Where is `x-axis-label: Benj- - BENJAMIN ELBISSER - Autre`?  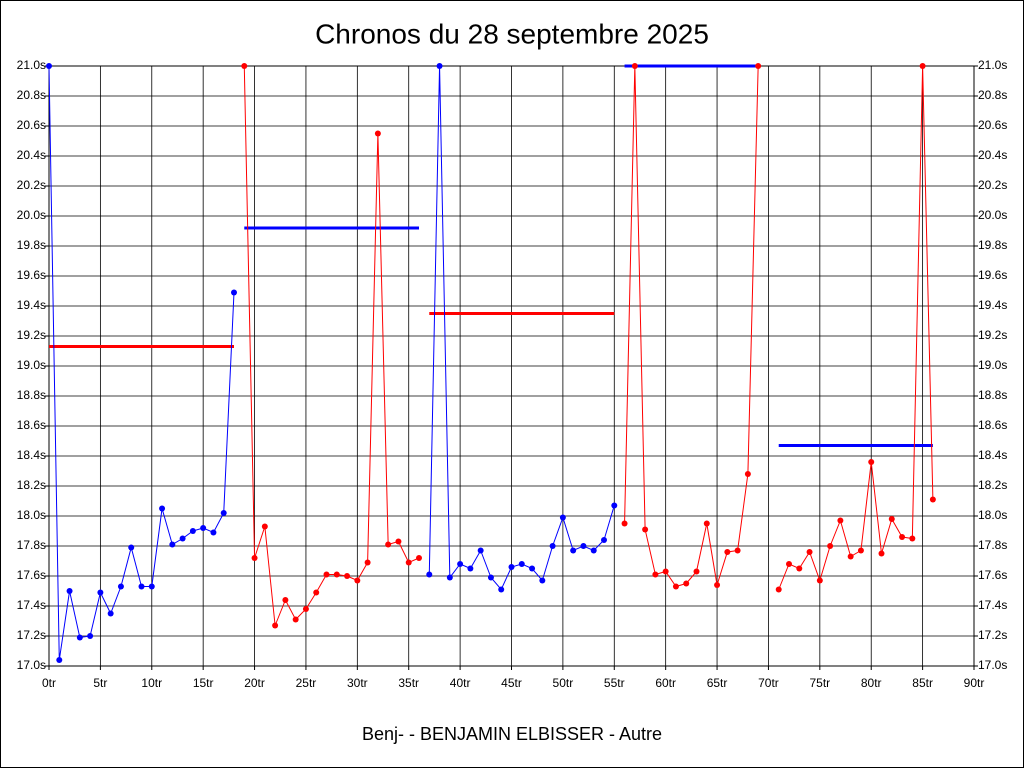 x-axis-label: Benj- - BENJAMIN ELBISSER - Autre is located at coordinates (512, 734).